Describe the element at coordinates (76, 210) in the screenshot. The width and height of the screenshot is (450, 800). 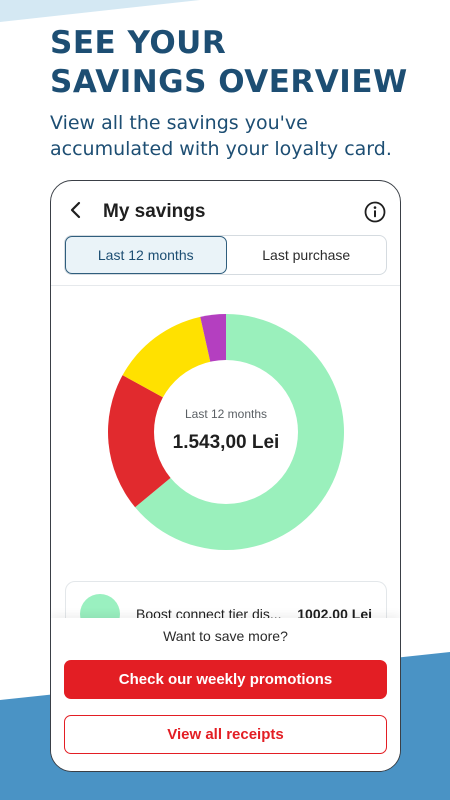
I see `back-arrow-icon` at that location.